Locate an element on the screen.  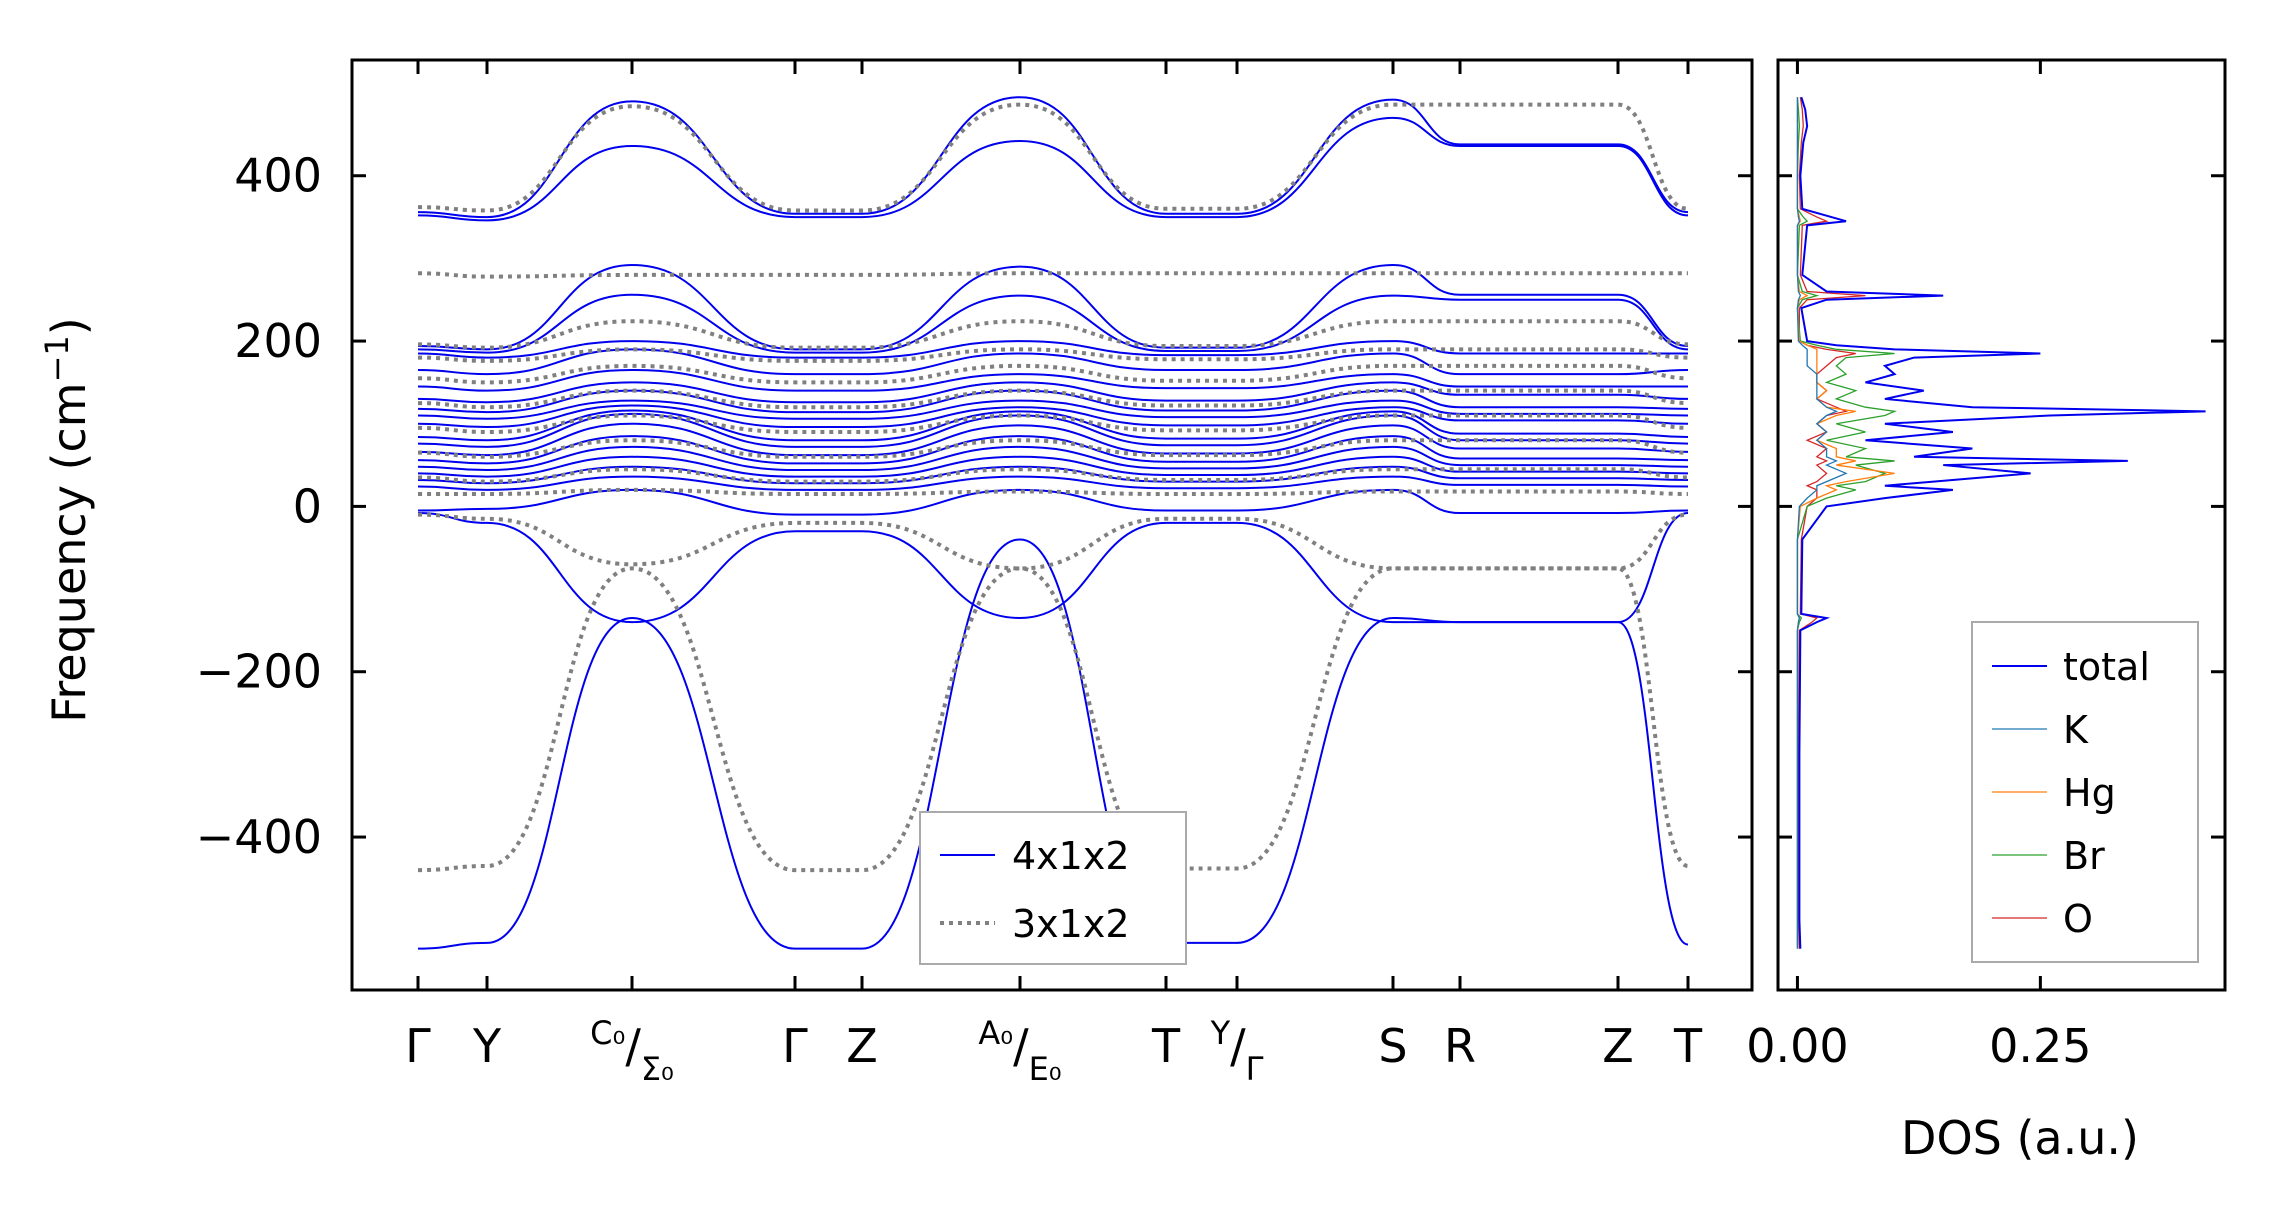
x-tick-label: Y is located at coordinates (487, 1046).